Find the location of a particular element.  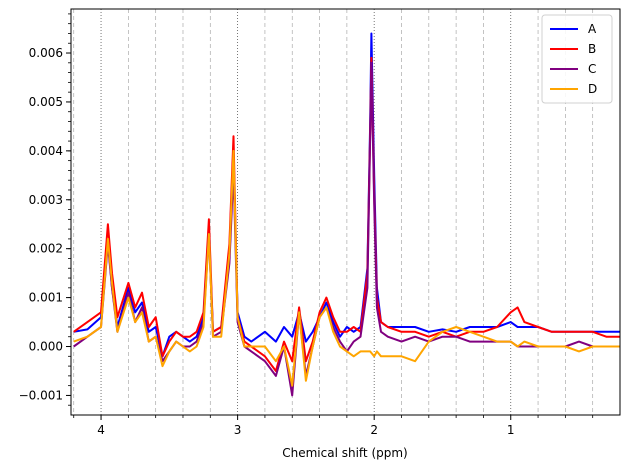

legend-box is located at coordinates (577, 59).